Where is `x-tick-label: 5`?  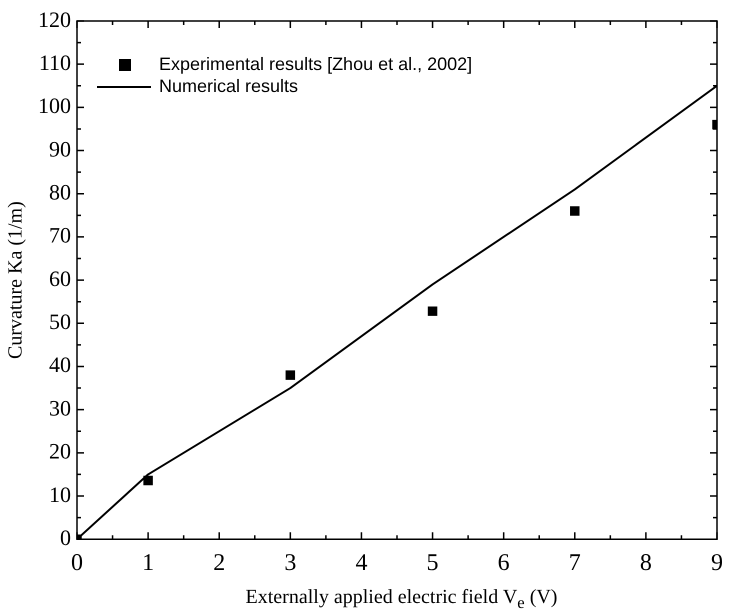 x-tick-label: 5 is located at coordinates (432, 563).